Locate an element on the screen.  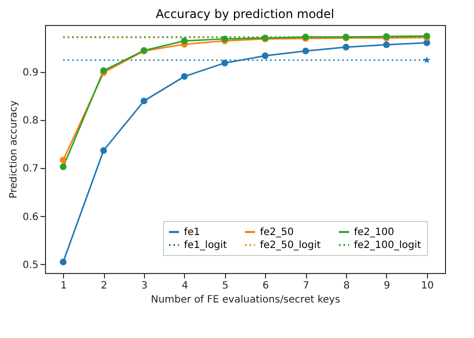
y-tick-label: 0.5 is located at coordinates (30, 265).